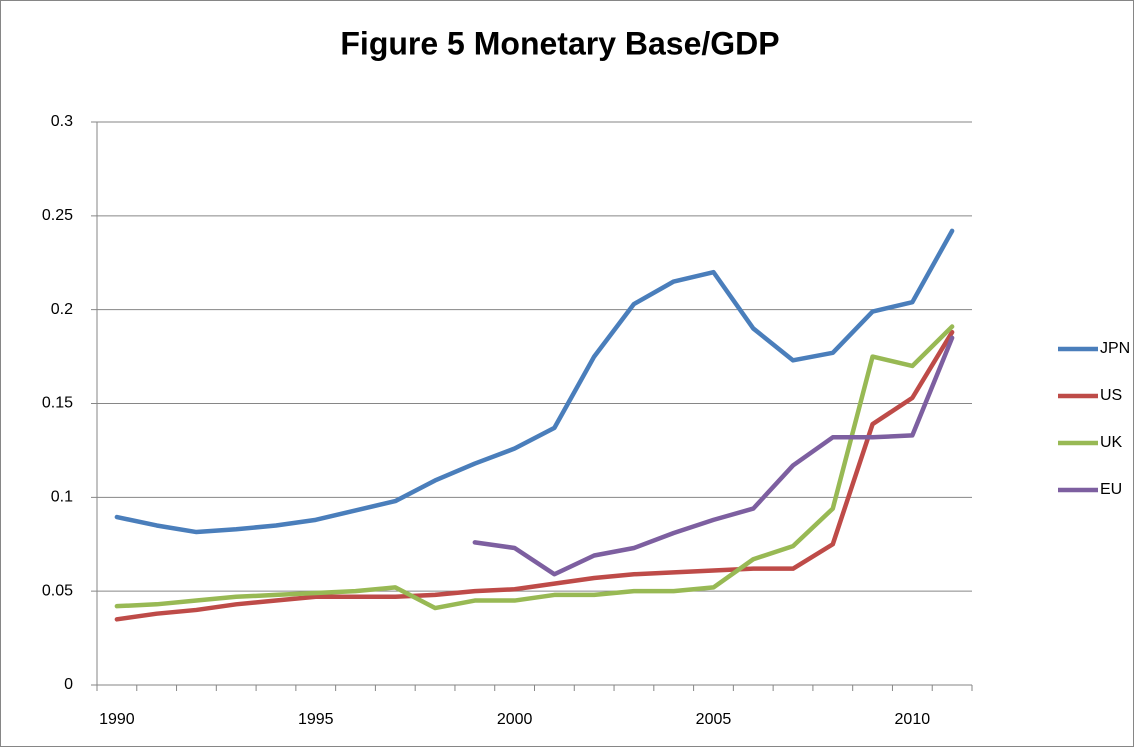 The width and height of the screenshot is (1134, 747). Describe the element at coordinates (62, 309) in the screenshot. I see `y-tick-label: 0.2` at that location.